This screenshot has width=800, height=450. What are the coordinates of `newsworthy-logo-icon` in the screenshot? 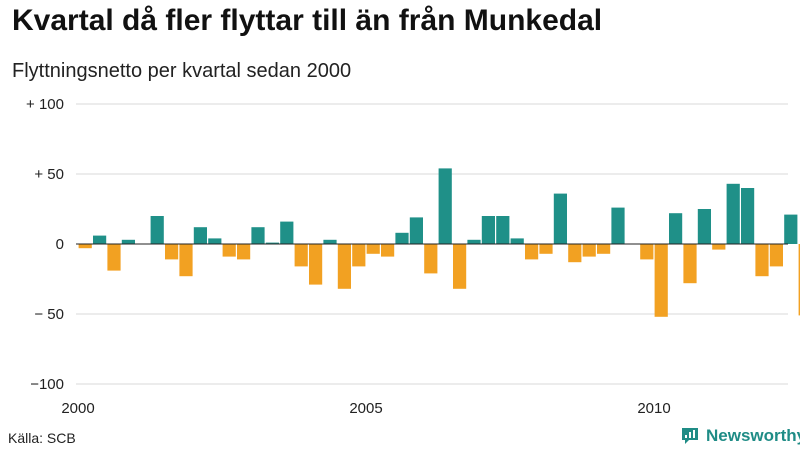 It's located at (690, 436).